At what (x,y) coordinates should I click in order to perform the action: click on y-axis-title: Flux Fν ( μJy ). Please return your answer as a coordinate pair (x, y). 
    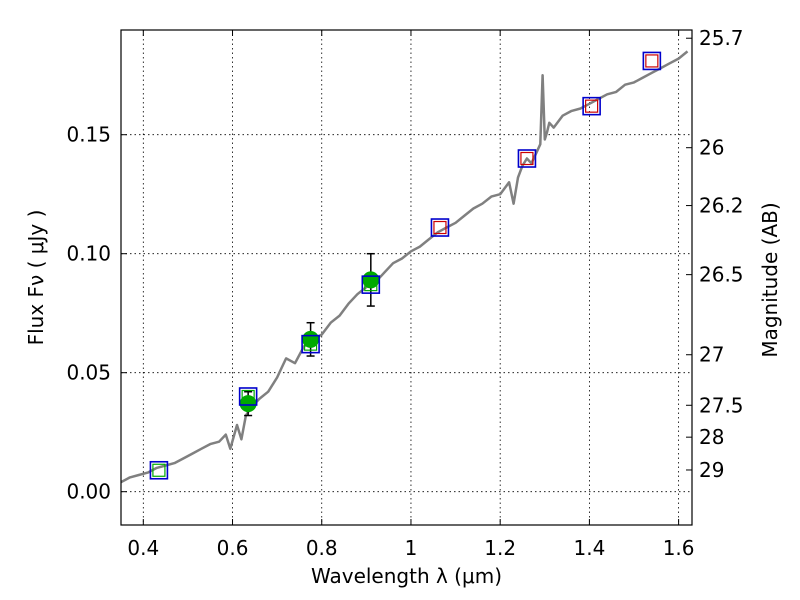
    Looking at the image, I should click on (36, 278).